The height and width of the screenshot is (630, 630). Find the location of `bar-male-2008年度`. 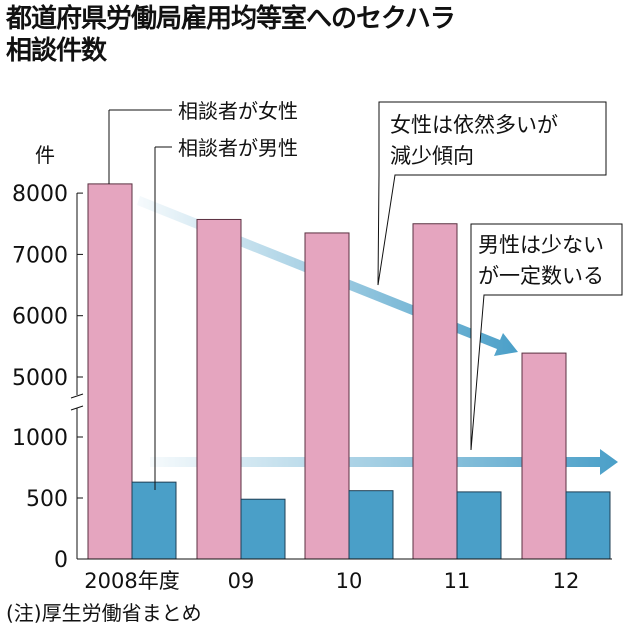

bar-male-2008年度 is located at coordinates (154, 520).